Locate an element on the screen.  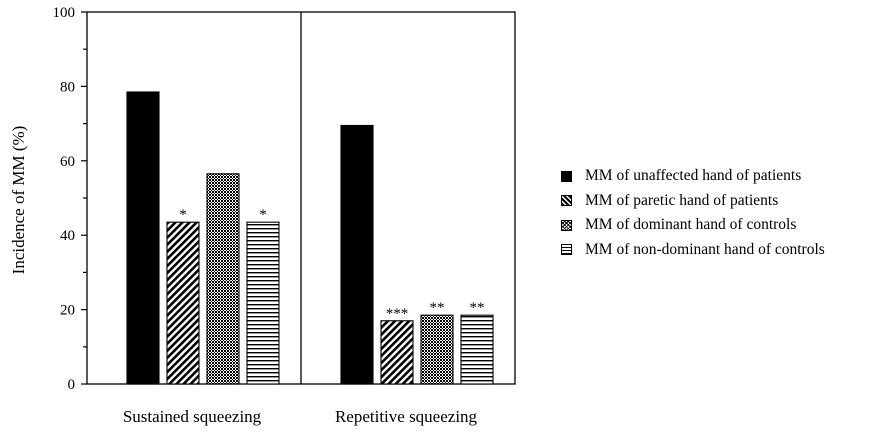
legend-item-non-dominant: MM of non-dominant hand of controls is located at coordinates (693, 250).